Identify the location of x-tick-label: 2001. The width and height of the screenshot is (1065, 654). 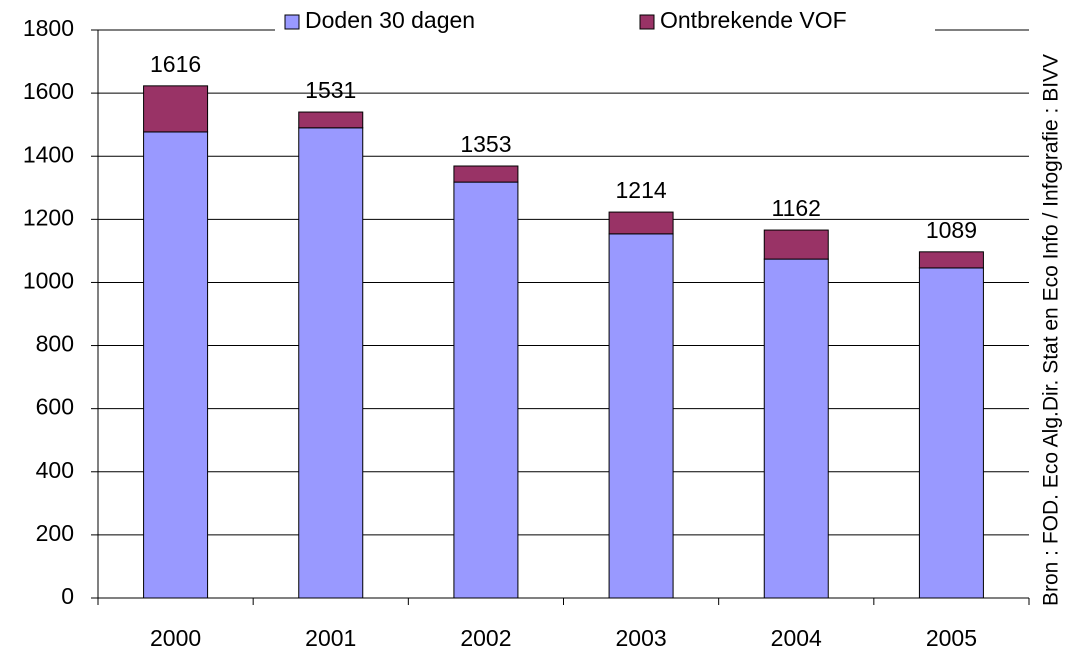
(330, 638).